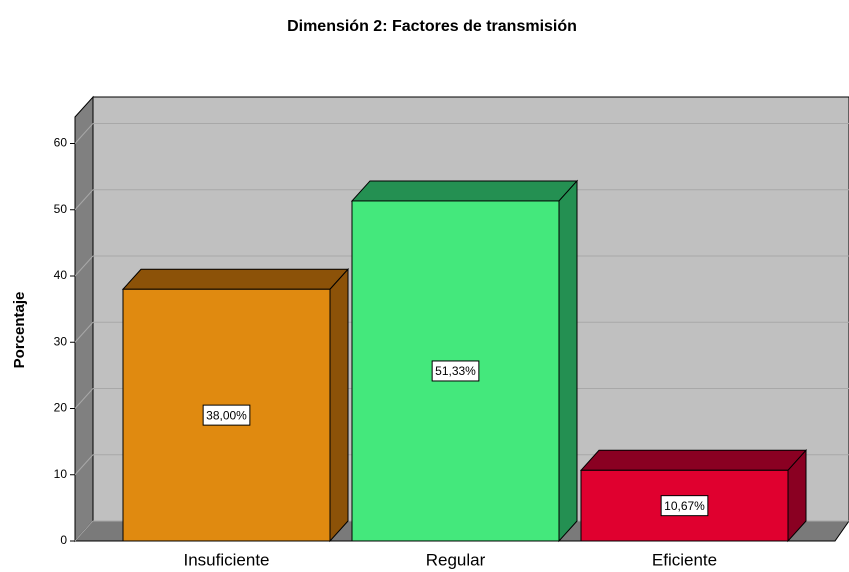 The image size is (849, 572). Describe the element at coordinates (63, 540) in the screenshot. I see `y-tick-label: 0` at that location.